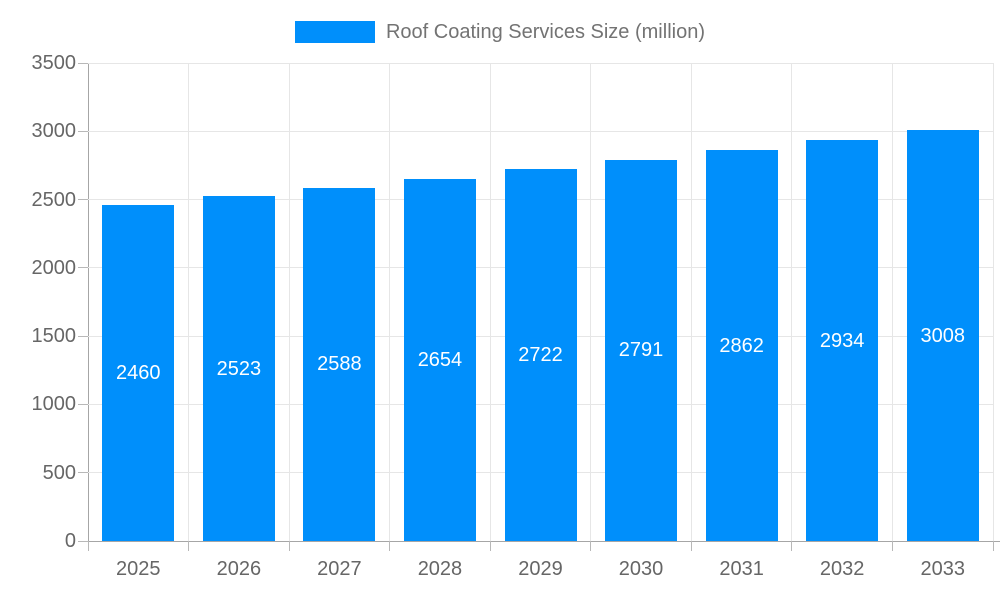 This screenshot has width=1000, height=600. I want to click on bar-value-label: 3008, so click(942, 335).